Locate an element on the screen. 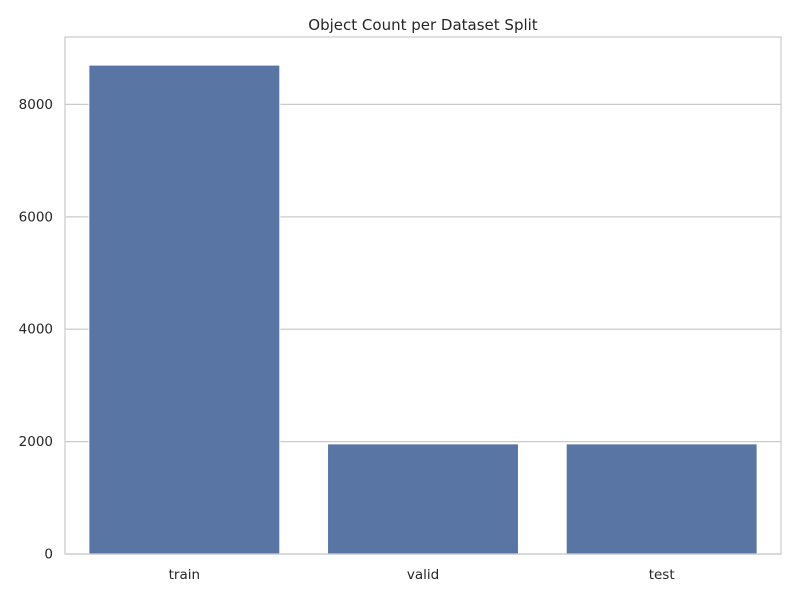 The width and height of the screenshot is (800, 600). x-axis-tick-labels: train valid test is located at coordinates (422, 575).